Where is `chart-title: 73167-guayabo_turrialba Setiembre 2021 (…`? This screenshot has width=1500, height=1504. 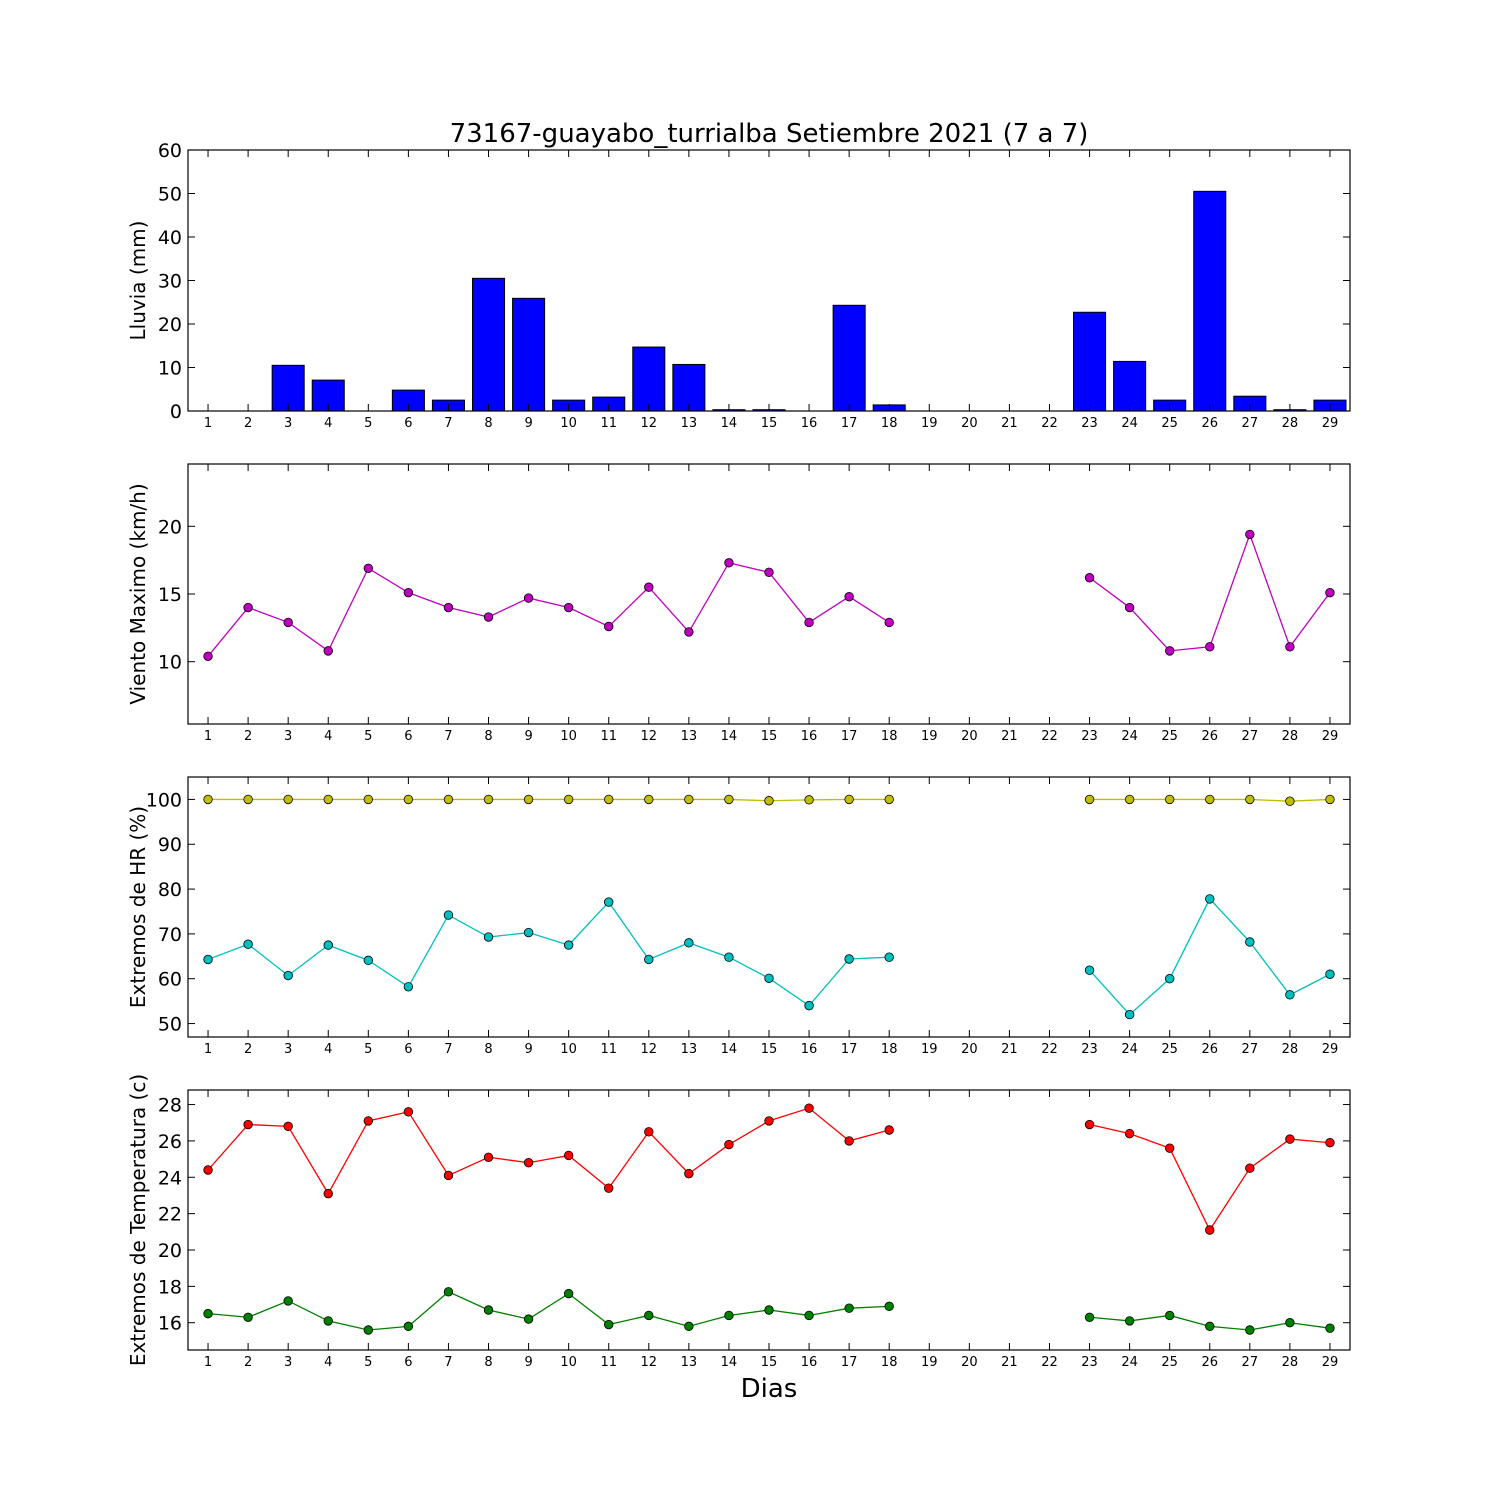
chart-title: 73167-guayabo_turrialba Setiembre 2021 (… is located at coordinates (769, 134).